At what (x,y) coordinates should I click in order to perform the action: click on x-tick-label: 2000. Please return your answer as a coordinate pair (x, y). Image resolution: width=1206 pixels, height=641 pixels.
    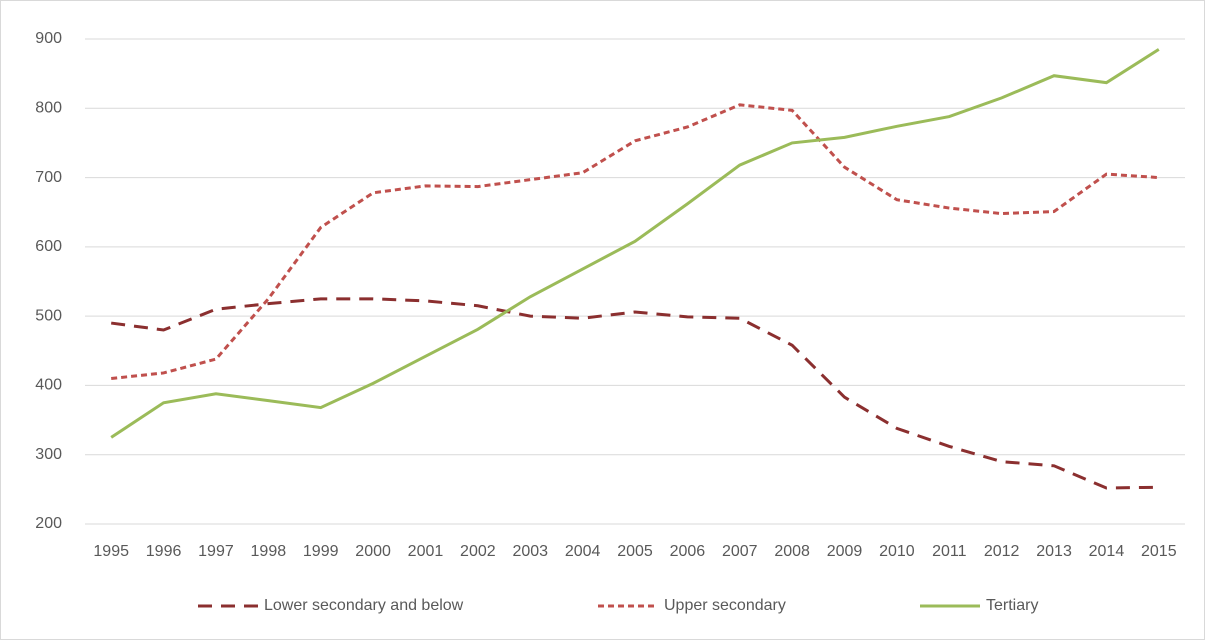
    Looking at the image, I should click on (373, 551).